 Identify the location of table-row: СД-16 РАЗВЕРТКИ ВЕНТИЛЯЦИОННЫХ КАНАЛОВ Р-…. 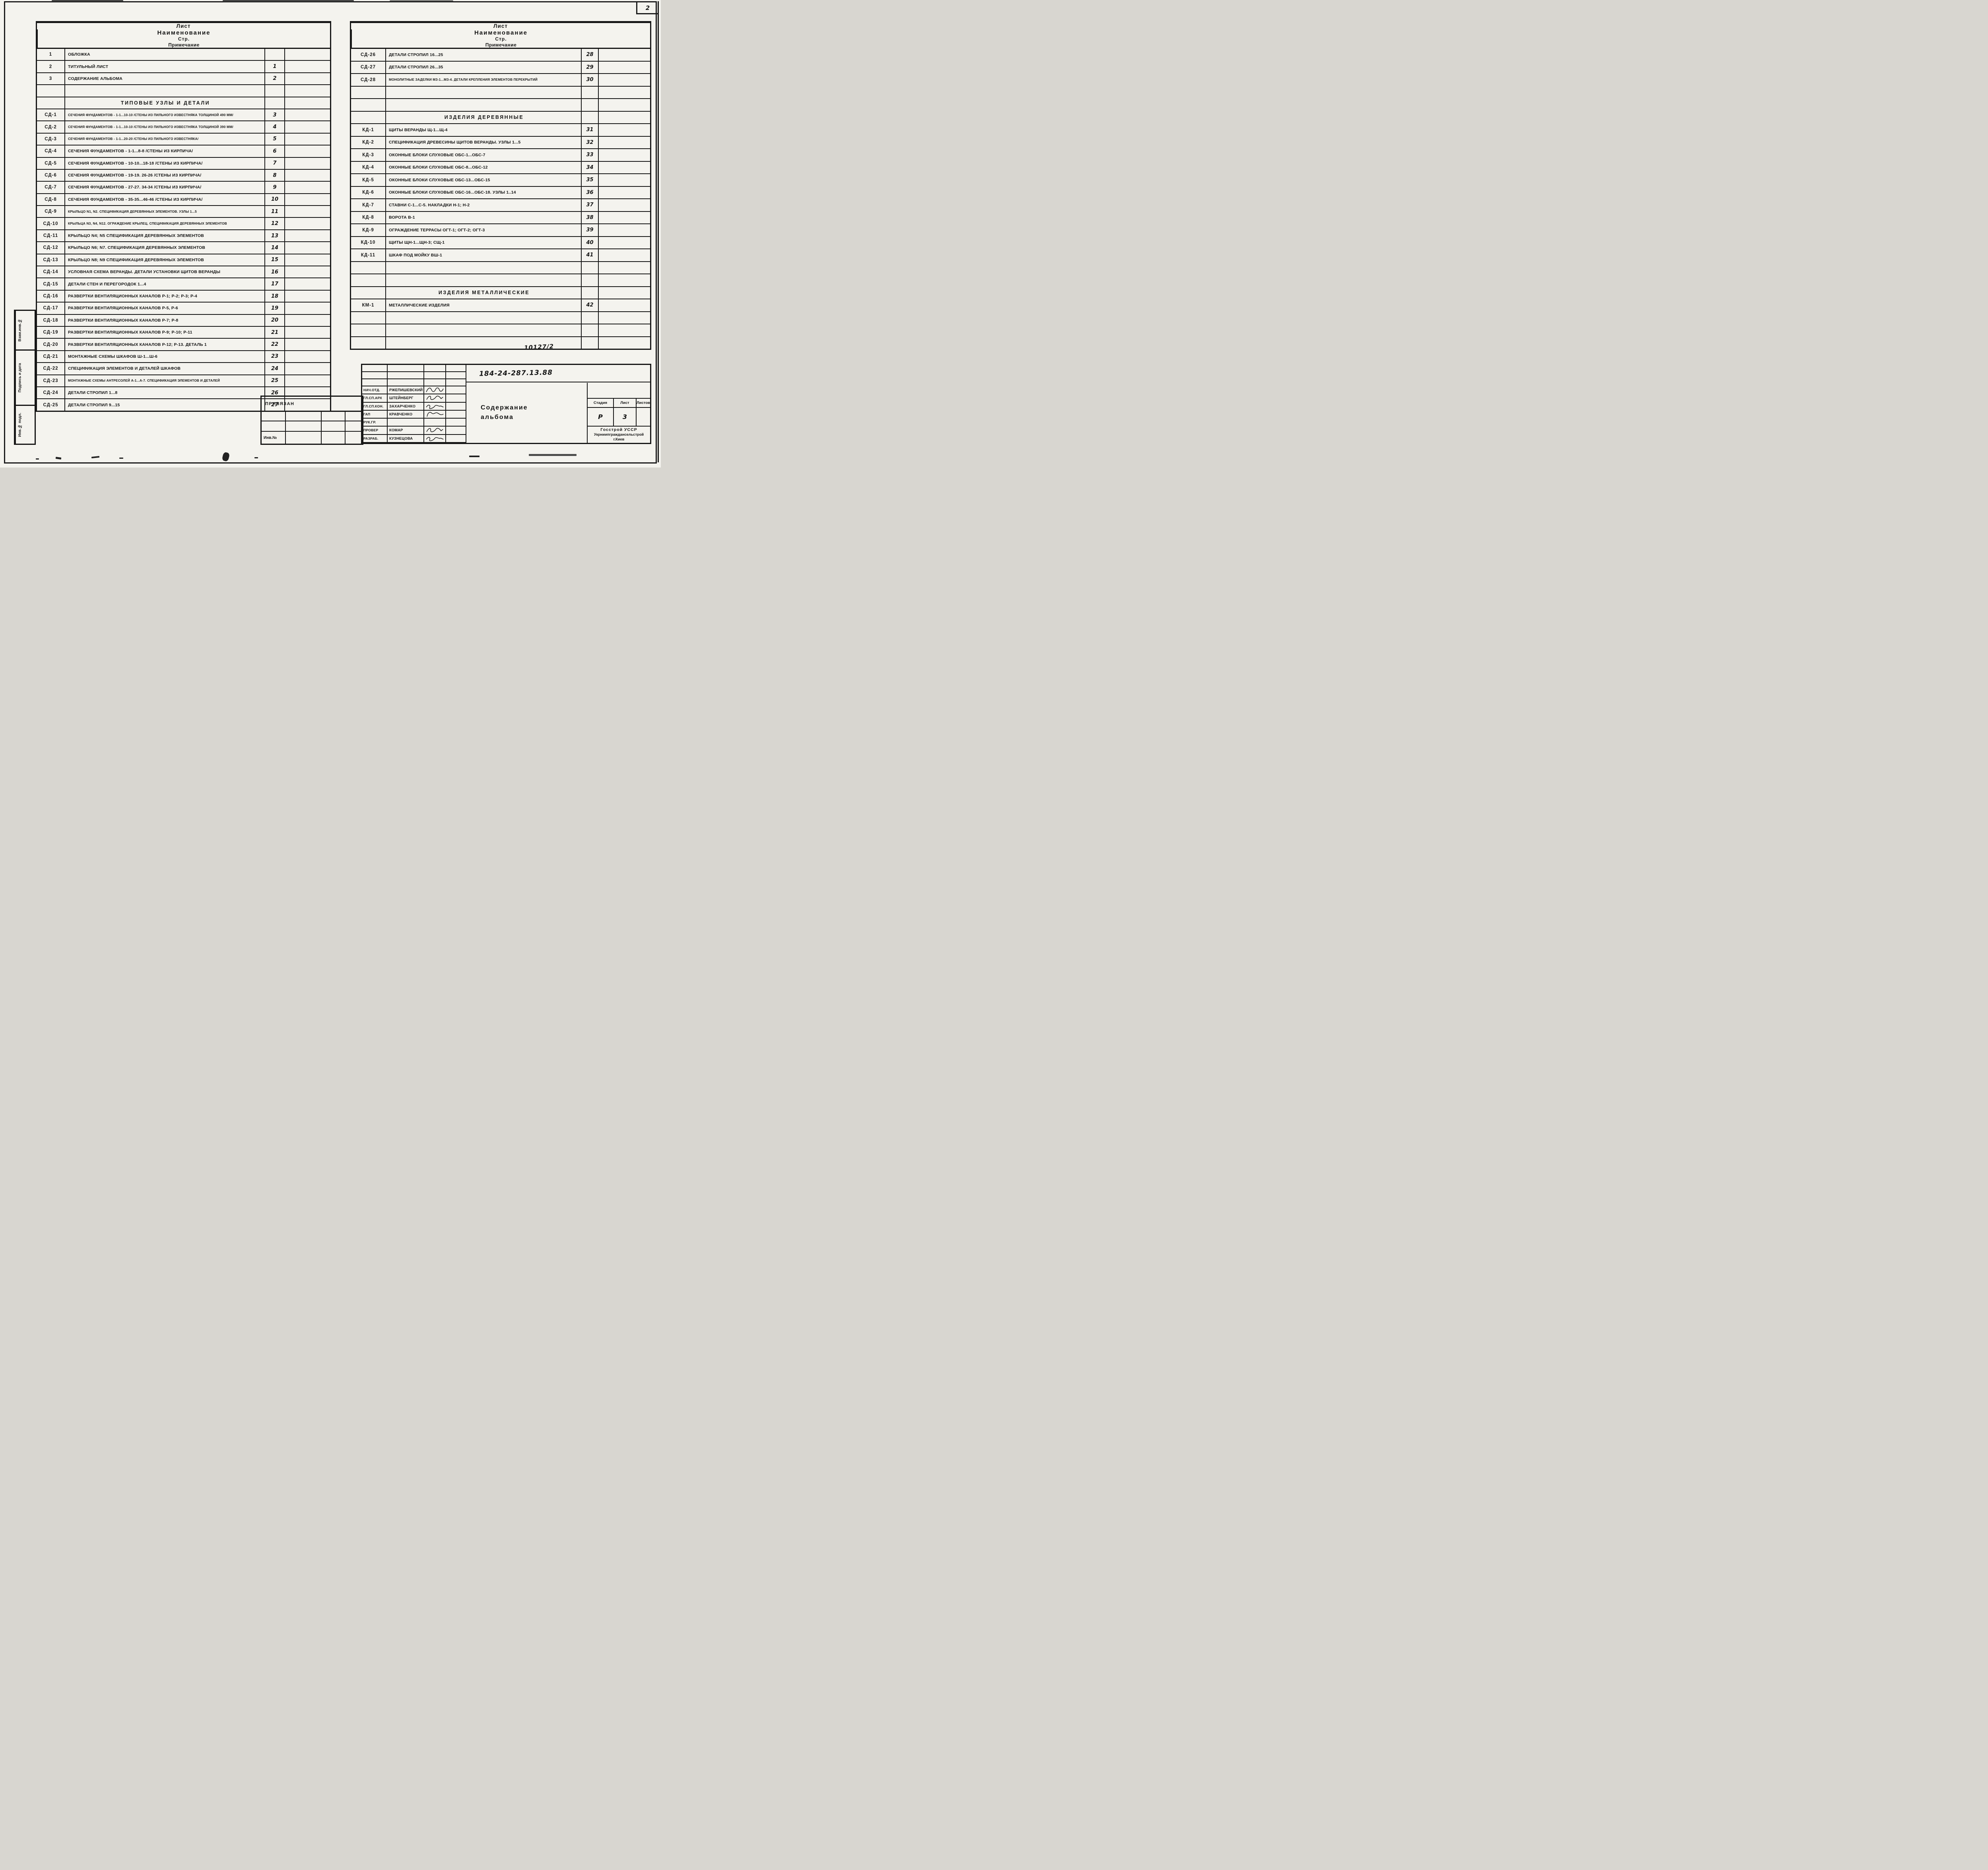
(183, 295).